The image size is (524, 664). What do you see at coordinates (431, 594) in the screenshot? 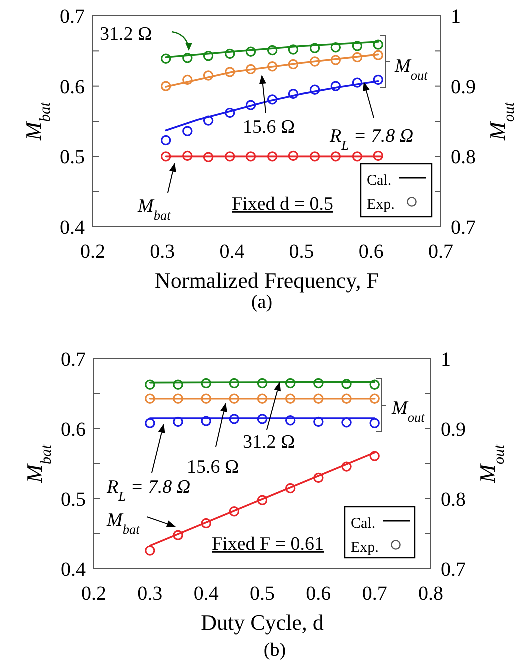
I see `x-tick-label: 0.8` at bounding box center [431, 594].